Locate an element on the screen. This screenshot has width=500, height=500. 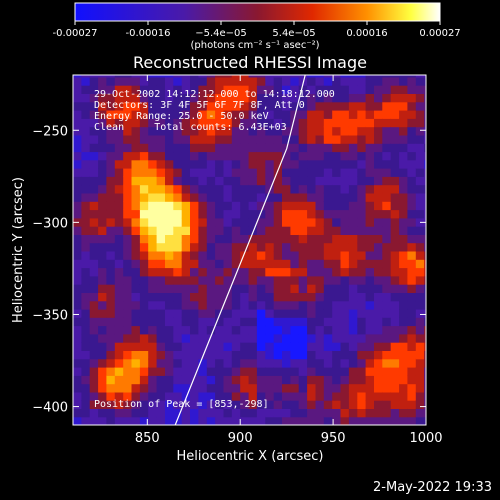
y-tick-label: −350 is located at coordinates (50, 315).